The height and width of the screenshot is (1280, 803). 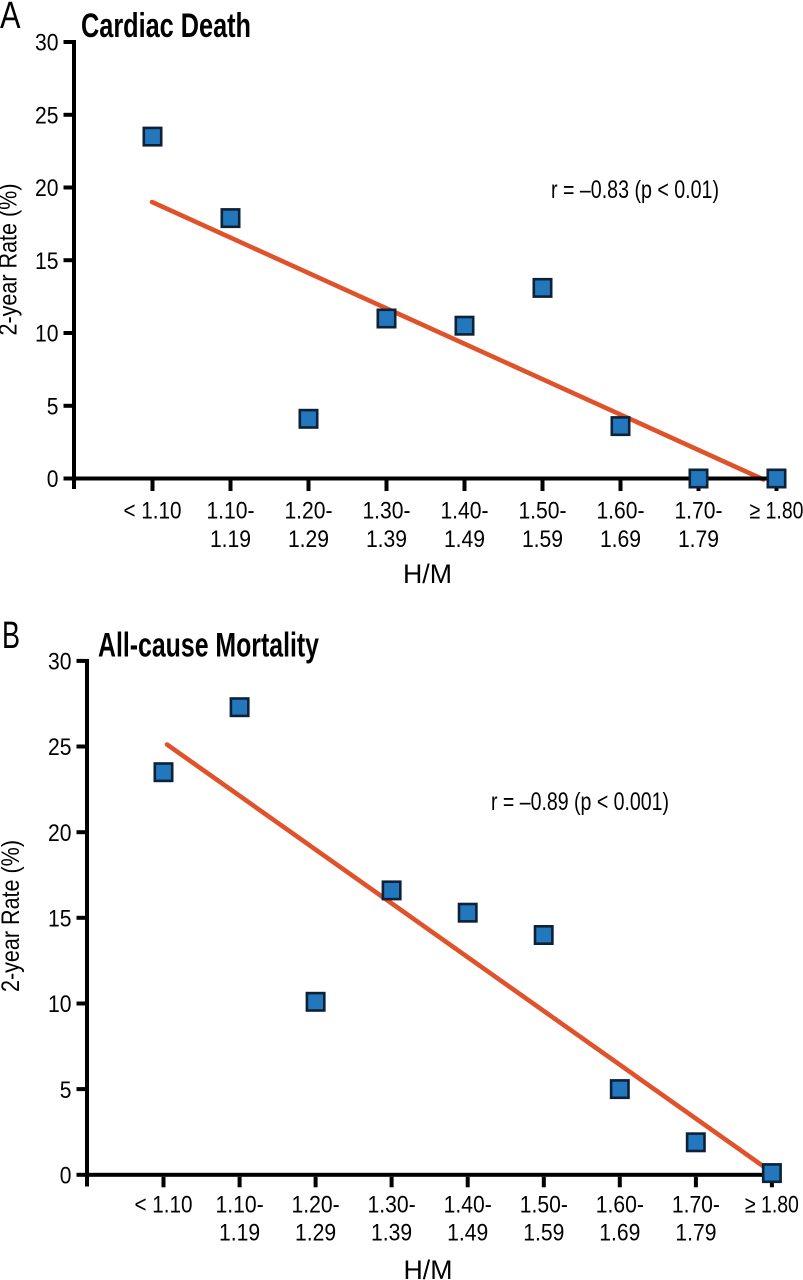 What do you see at coordinates (208, 646) in the screenshot?
I see `svg-text: All-cause Mortality` at bounding box center [208, 646].